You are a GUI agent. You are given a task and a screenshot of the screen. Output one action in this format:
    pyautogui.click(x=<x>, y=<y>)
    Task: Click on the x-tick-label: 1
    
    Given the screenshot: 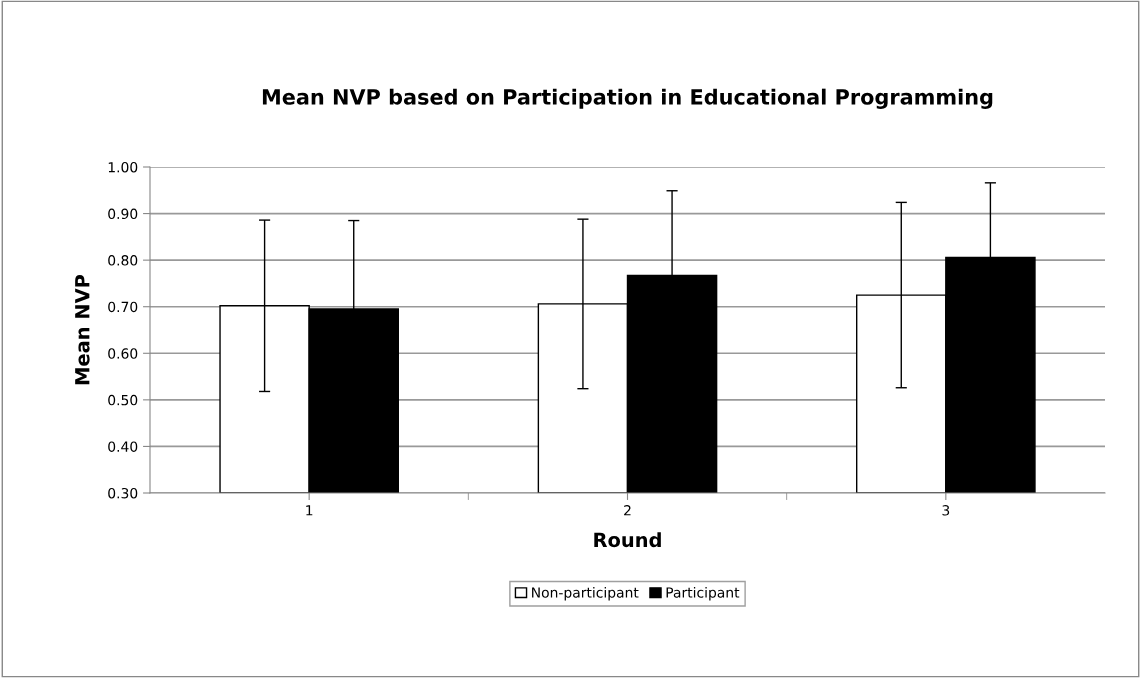 What is the action you would take?
    pyautogui.click(x=309, y=510)
    